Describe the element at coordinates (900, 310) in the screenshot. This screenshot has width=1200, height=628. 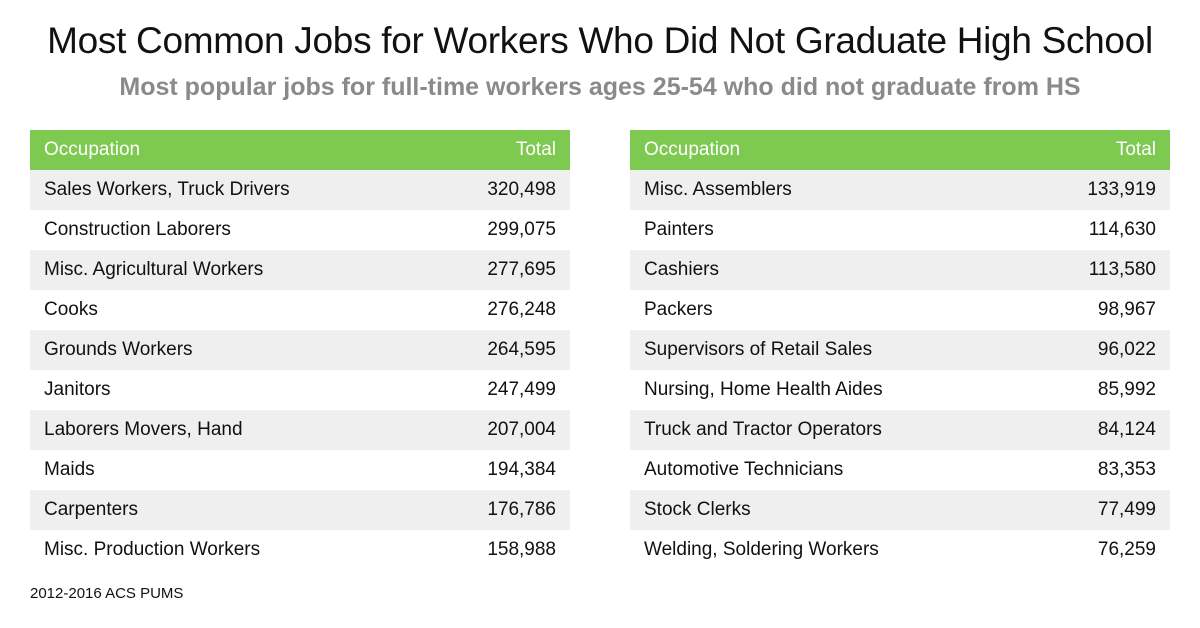
I see `table-row: Packers 98,967` at that location.